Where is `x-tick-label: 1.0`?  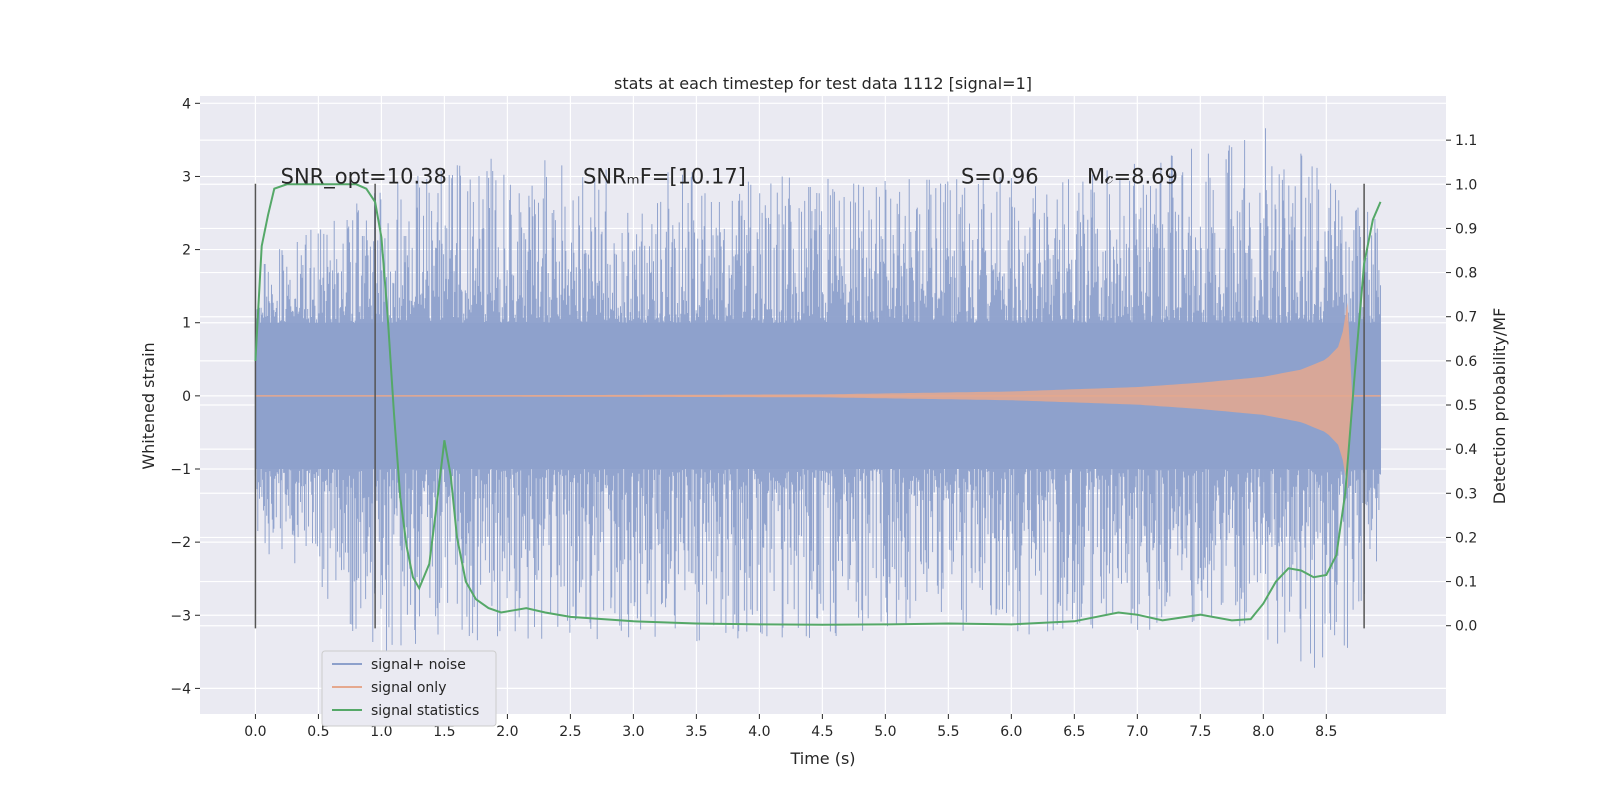
x-tick-label: 1.0 is located at coordinates (381, 732).